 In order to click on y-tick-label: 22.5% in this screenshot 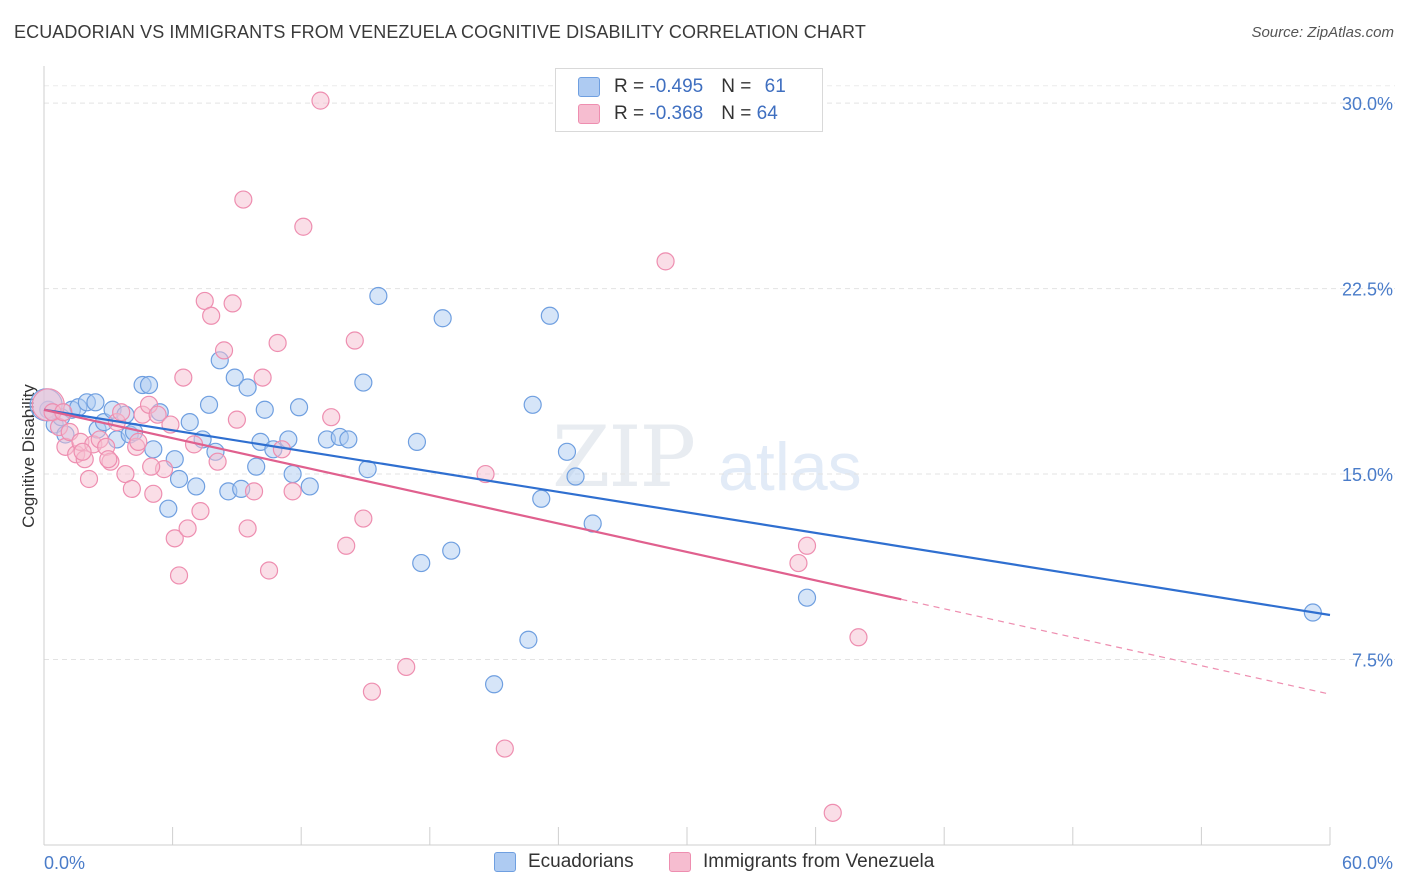, I will do `click(1367, 290)`.